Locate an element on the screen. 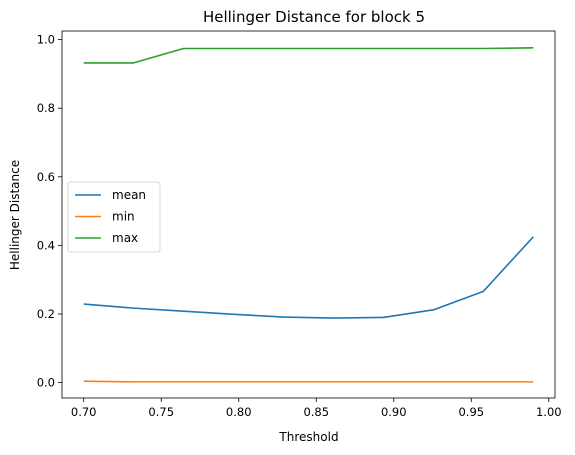  x-tick-label: 0.70 is located at coordinates (84, 412).